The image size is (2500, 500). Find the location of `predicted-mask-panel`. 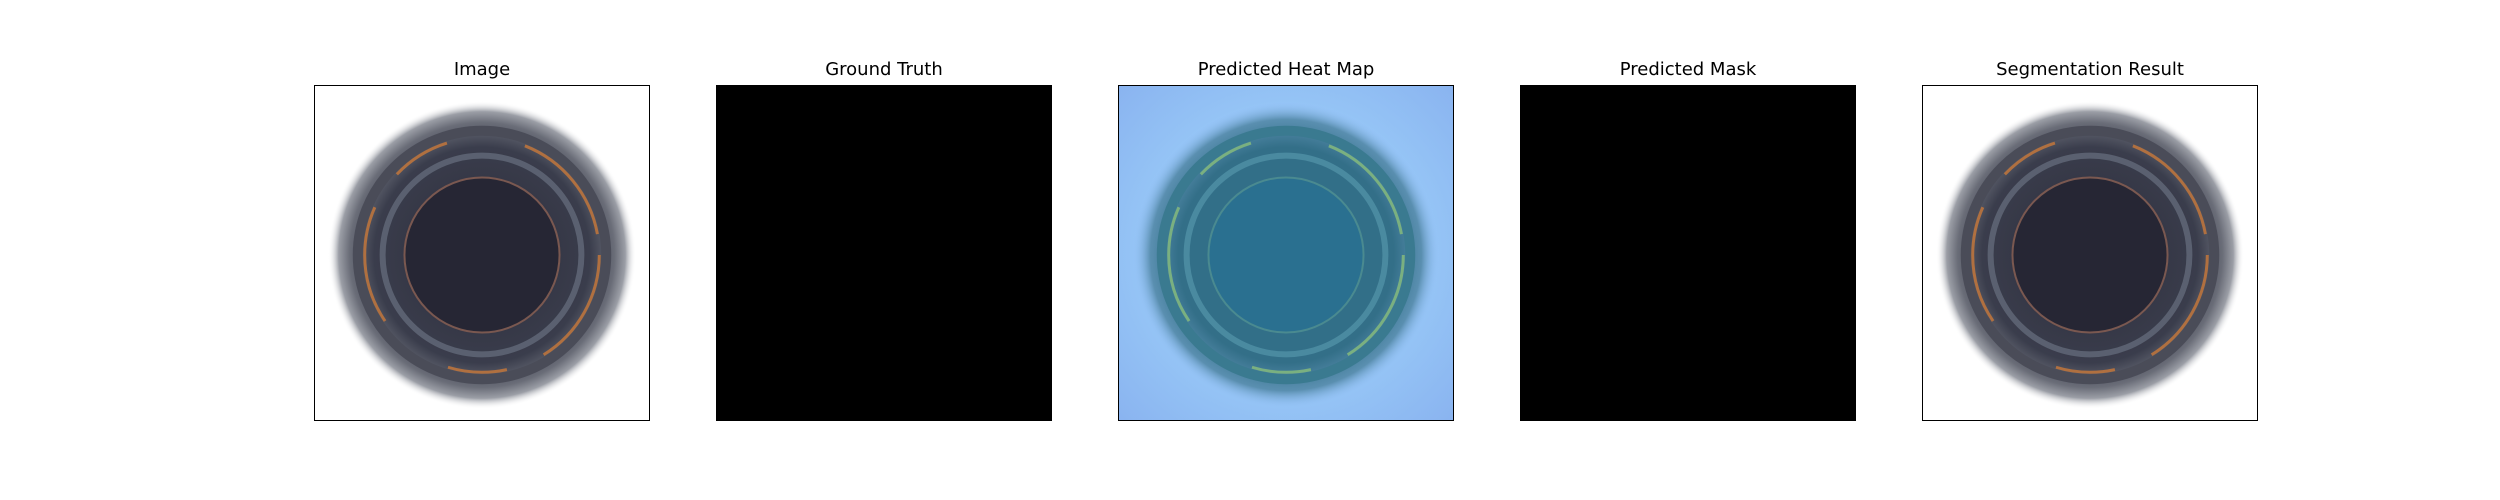

predicted-mask-panel is located at coordinates (1688, 253).